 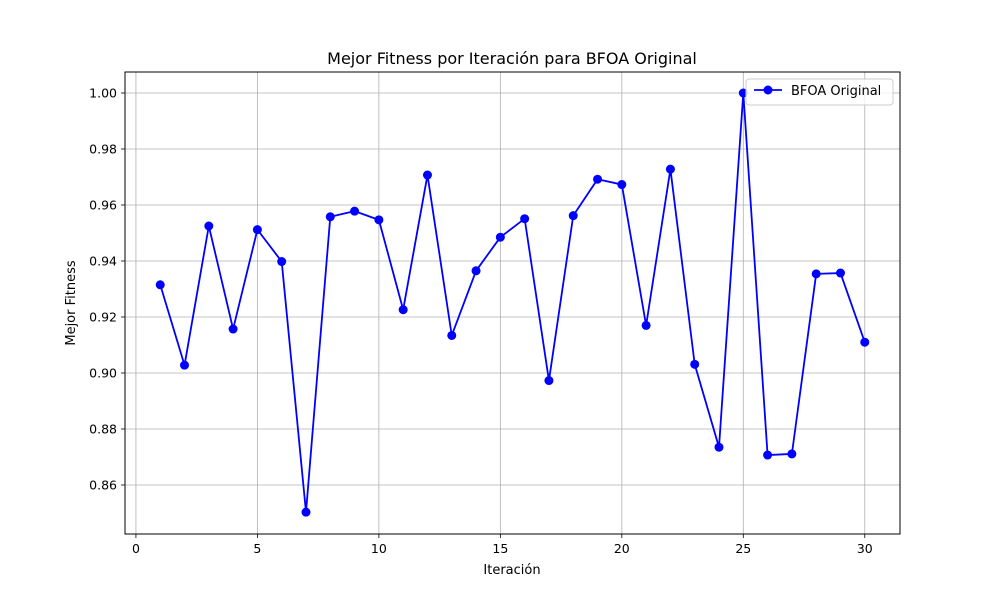 What do you see at coordinates (71, 303) in the screenshot?
I see `y-axis-label: Mejor Fitness` at bounding box center [71, 303].